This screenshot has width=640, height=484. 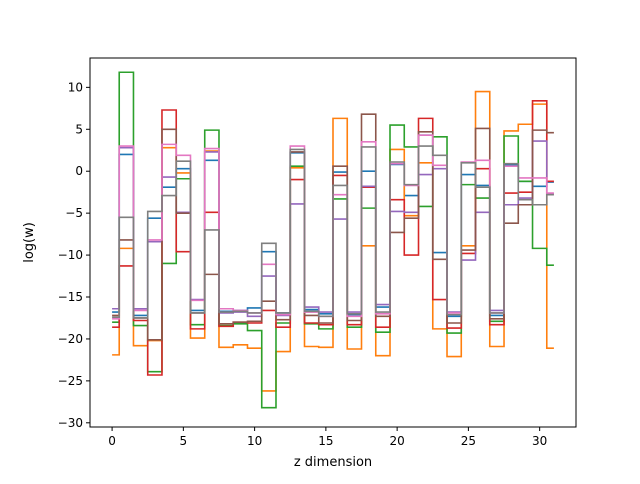 I want to click on x-tick-label: 30, so click(x=539, y=441).